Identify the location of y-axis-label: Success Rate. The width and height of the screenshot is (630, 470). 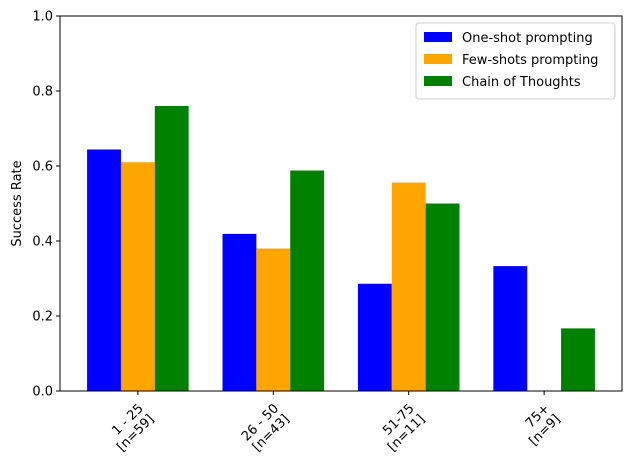
(17, 203).